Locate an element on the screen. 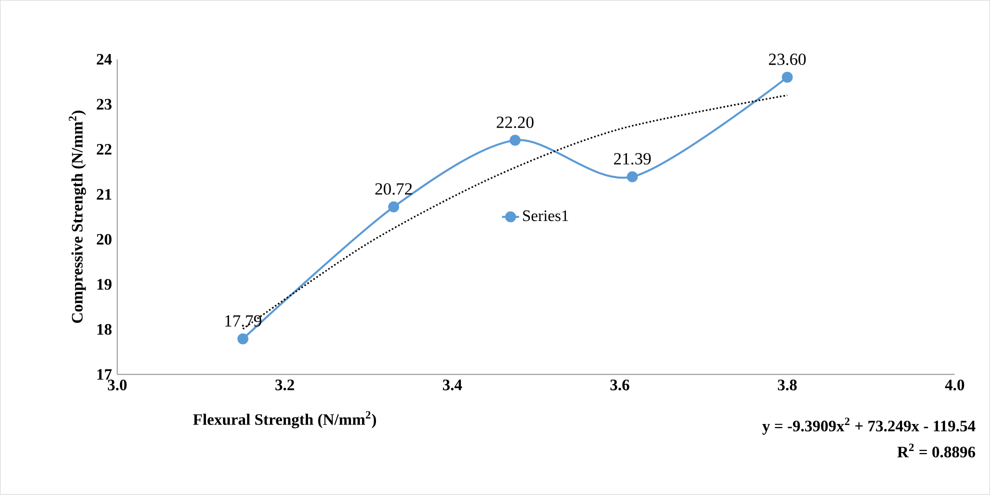 This screenshot has width=990, height=495. data-label: 22.20 is located at coordinates (515, 122).